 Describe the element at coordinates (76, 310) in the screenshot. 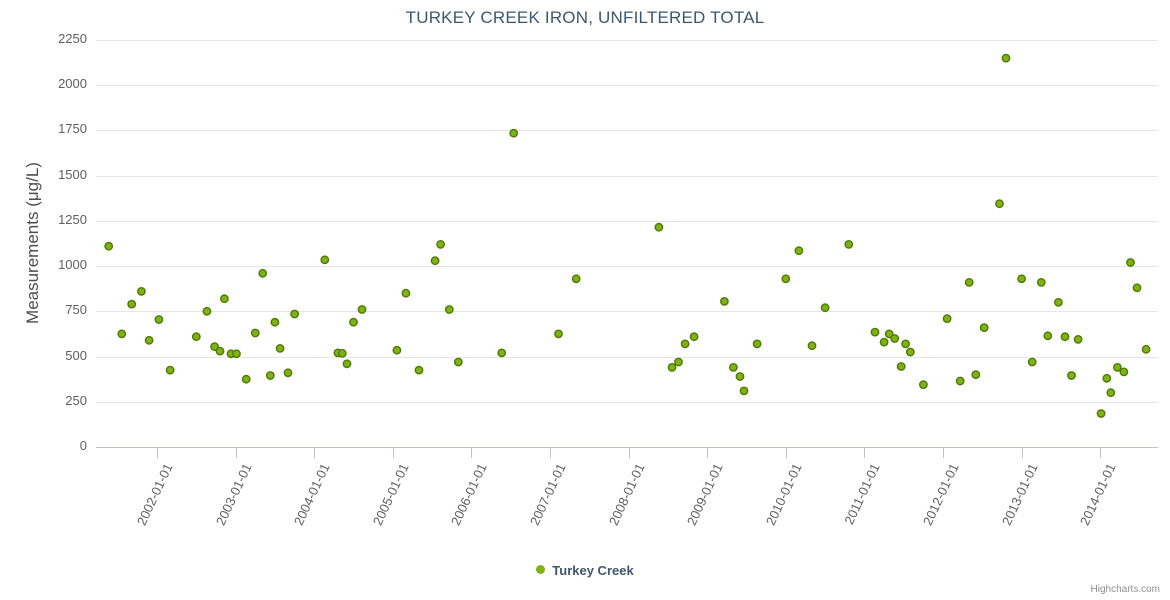

I see `y-tick-label: 750` at that location.